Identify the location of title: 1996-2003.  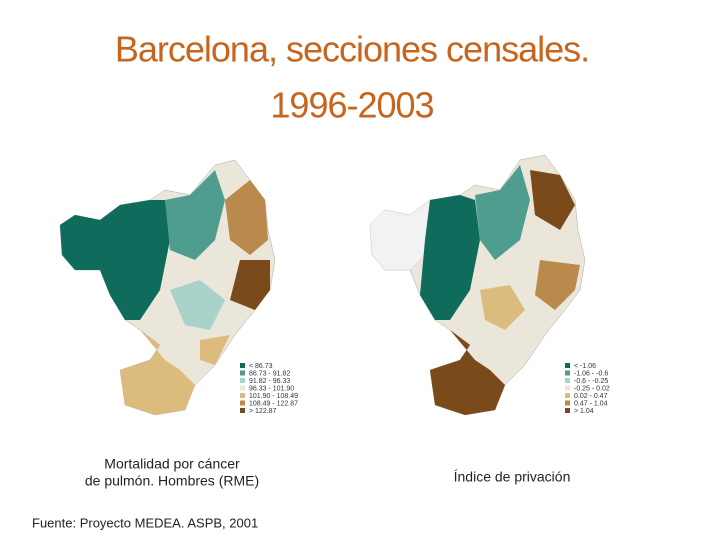
(351, 105).